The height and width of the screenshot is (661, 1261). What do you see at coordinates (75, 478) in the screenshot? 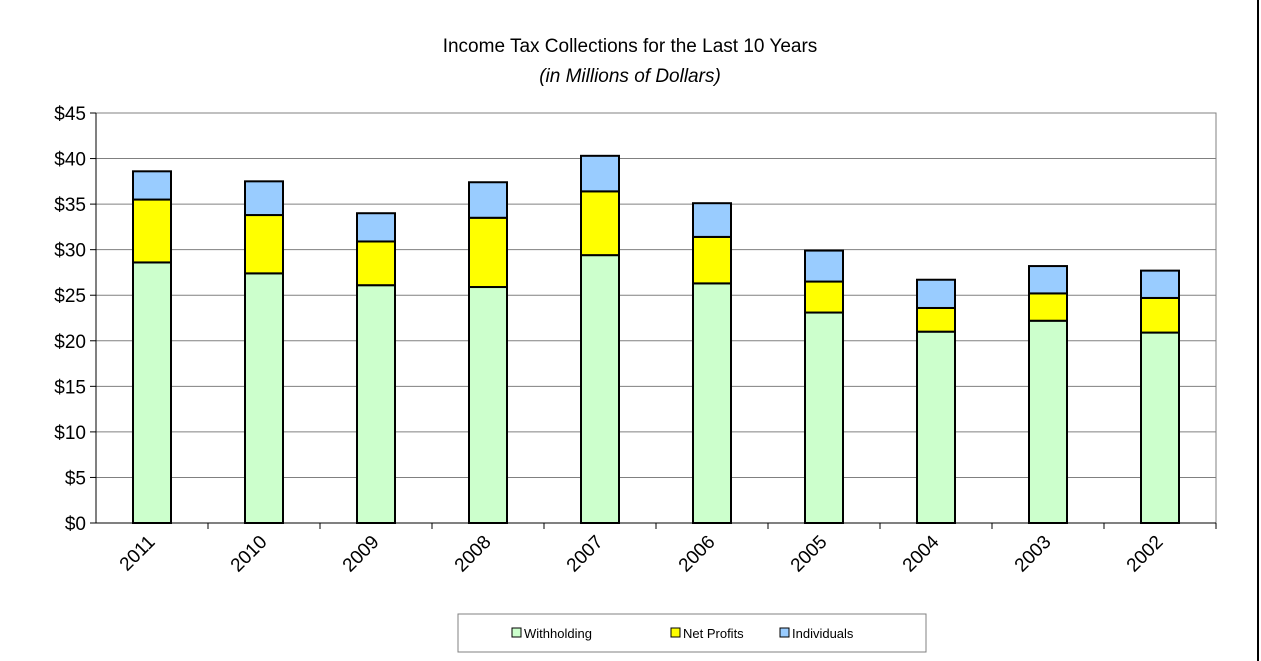
I see `y-tick-label: $5` at bounding box center [75, 478].